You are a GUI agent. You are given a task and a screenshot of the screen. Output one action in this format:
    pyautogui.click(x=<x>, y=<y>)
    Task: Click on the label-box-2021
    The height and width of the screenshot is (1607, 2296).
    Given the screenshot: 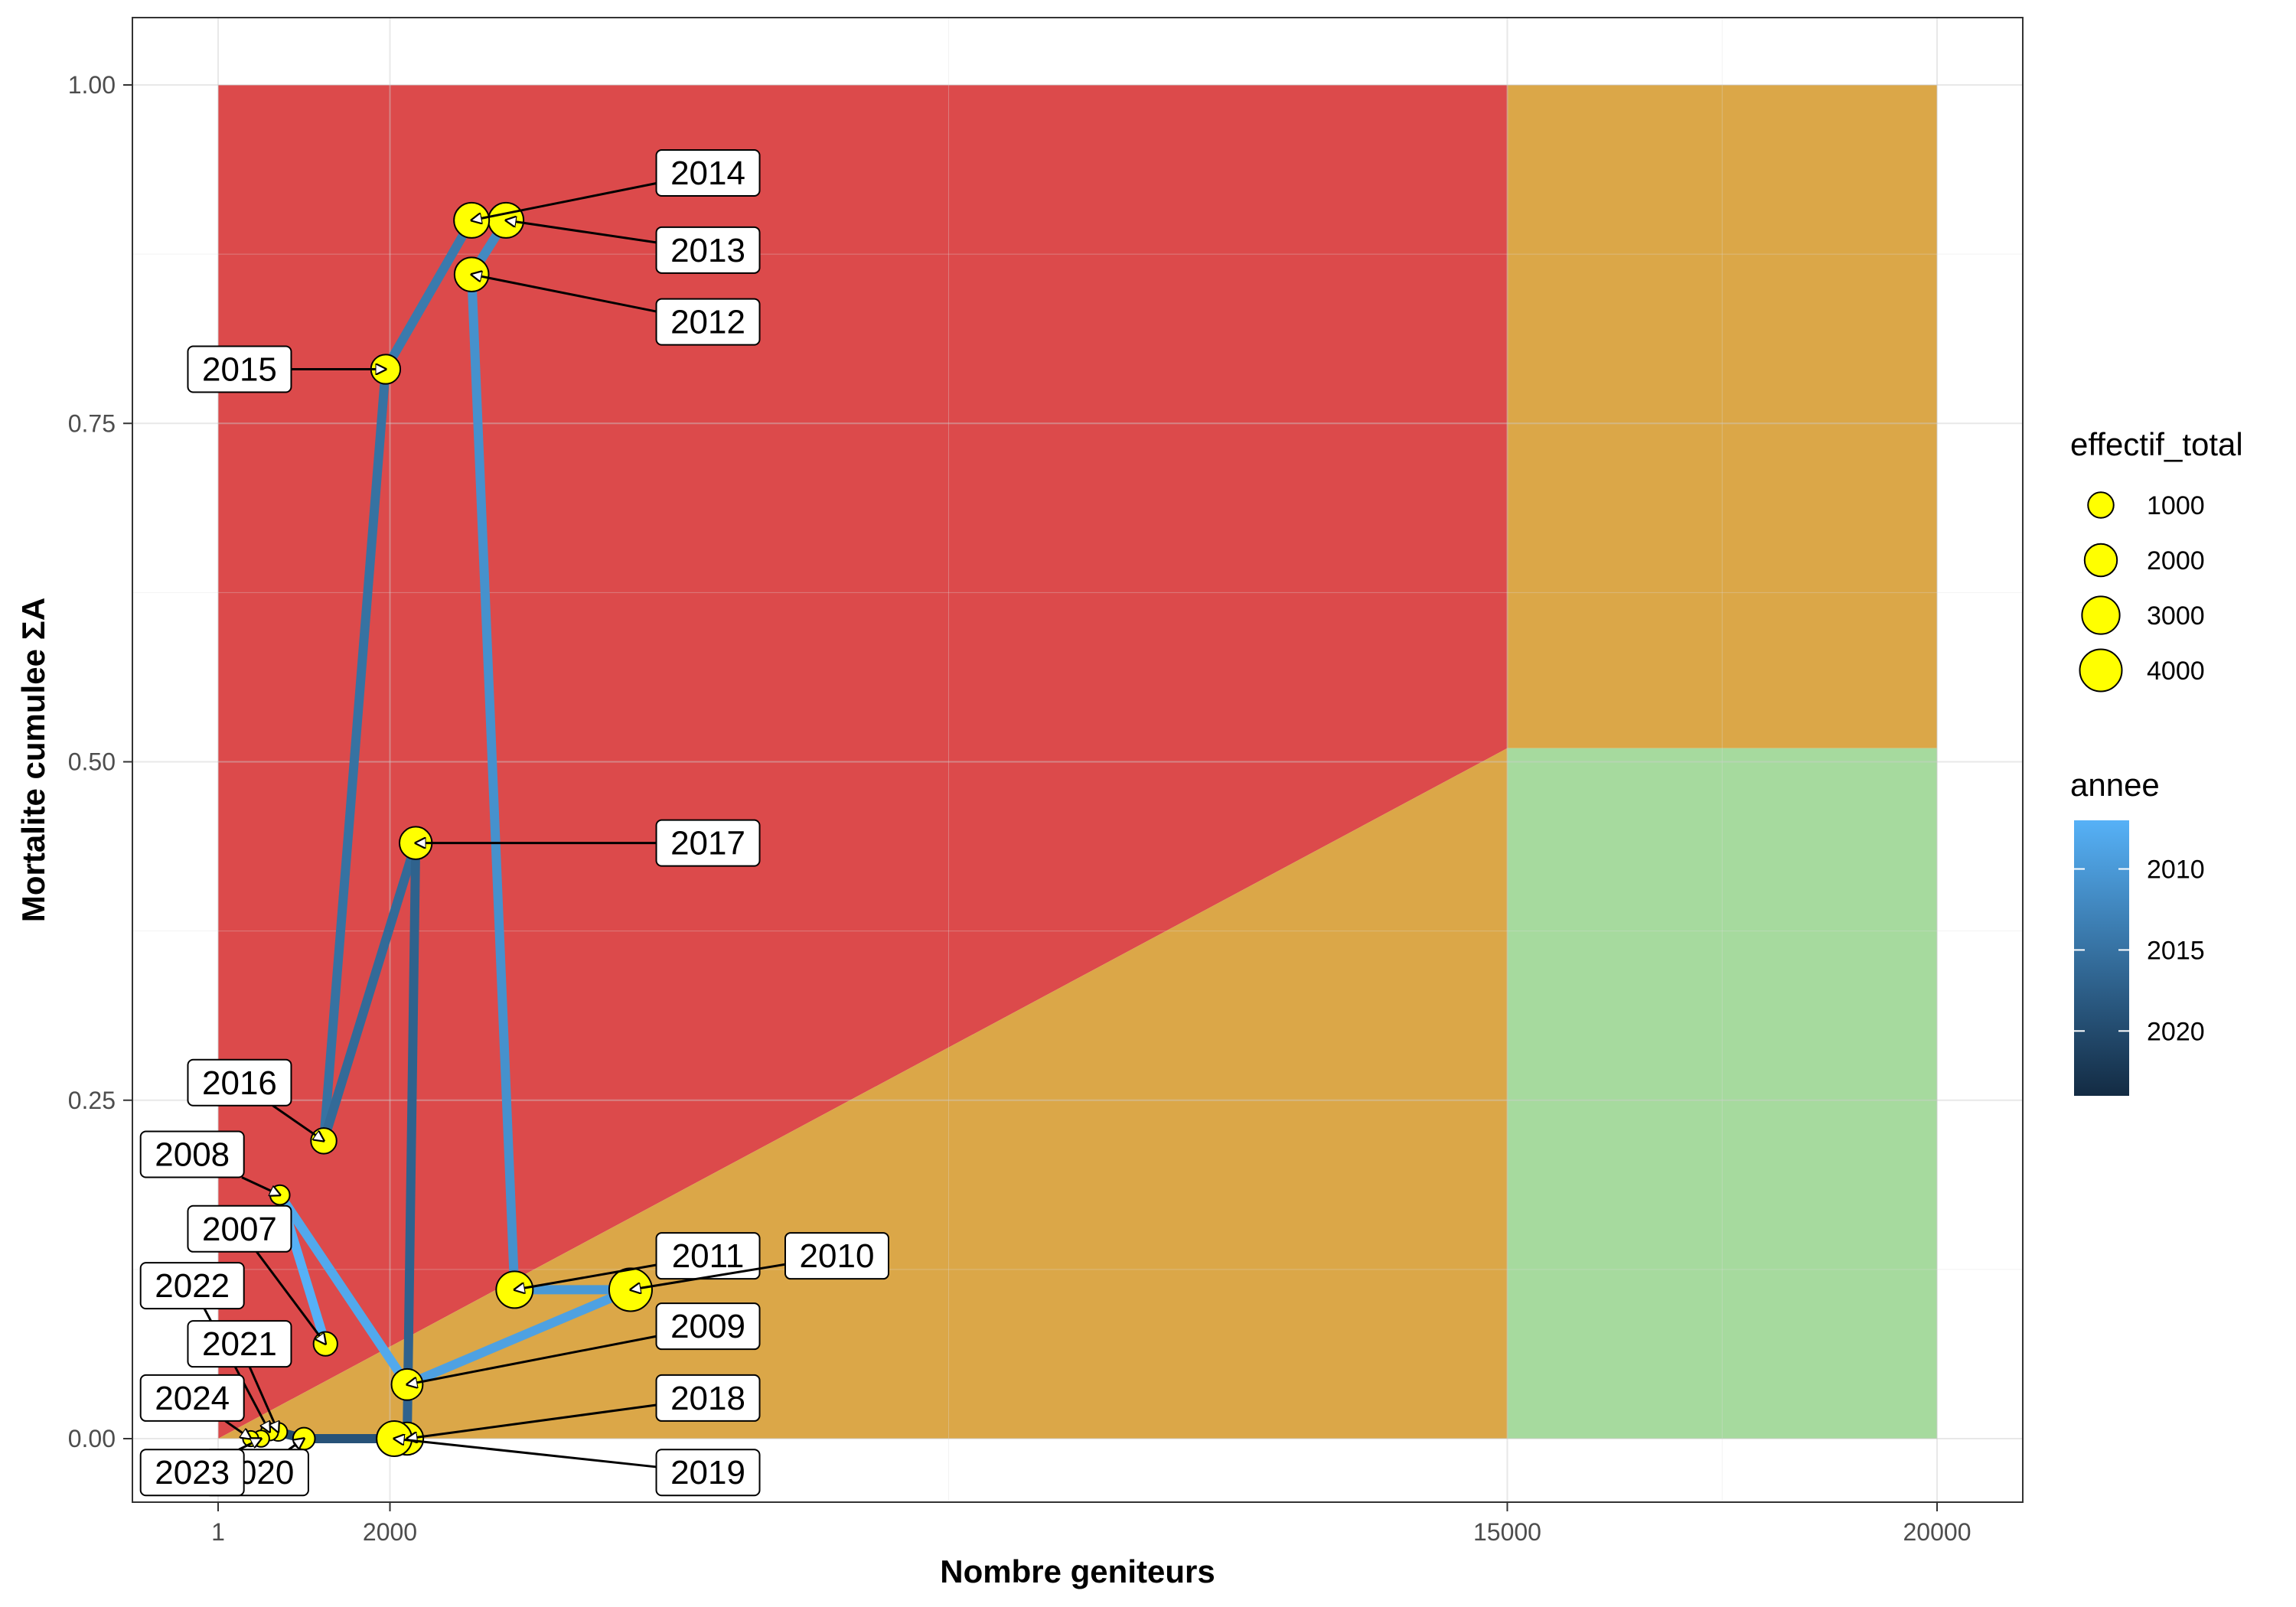 What is the action you would take?
    pyautogui.click(x=239, y=1344)
    